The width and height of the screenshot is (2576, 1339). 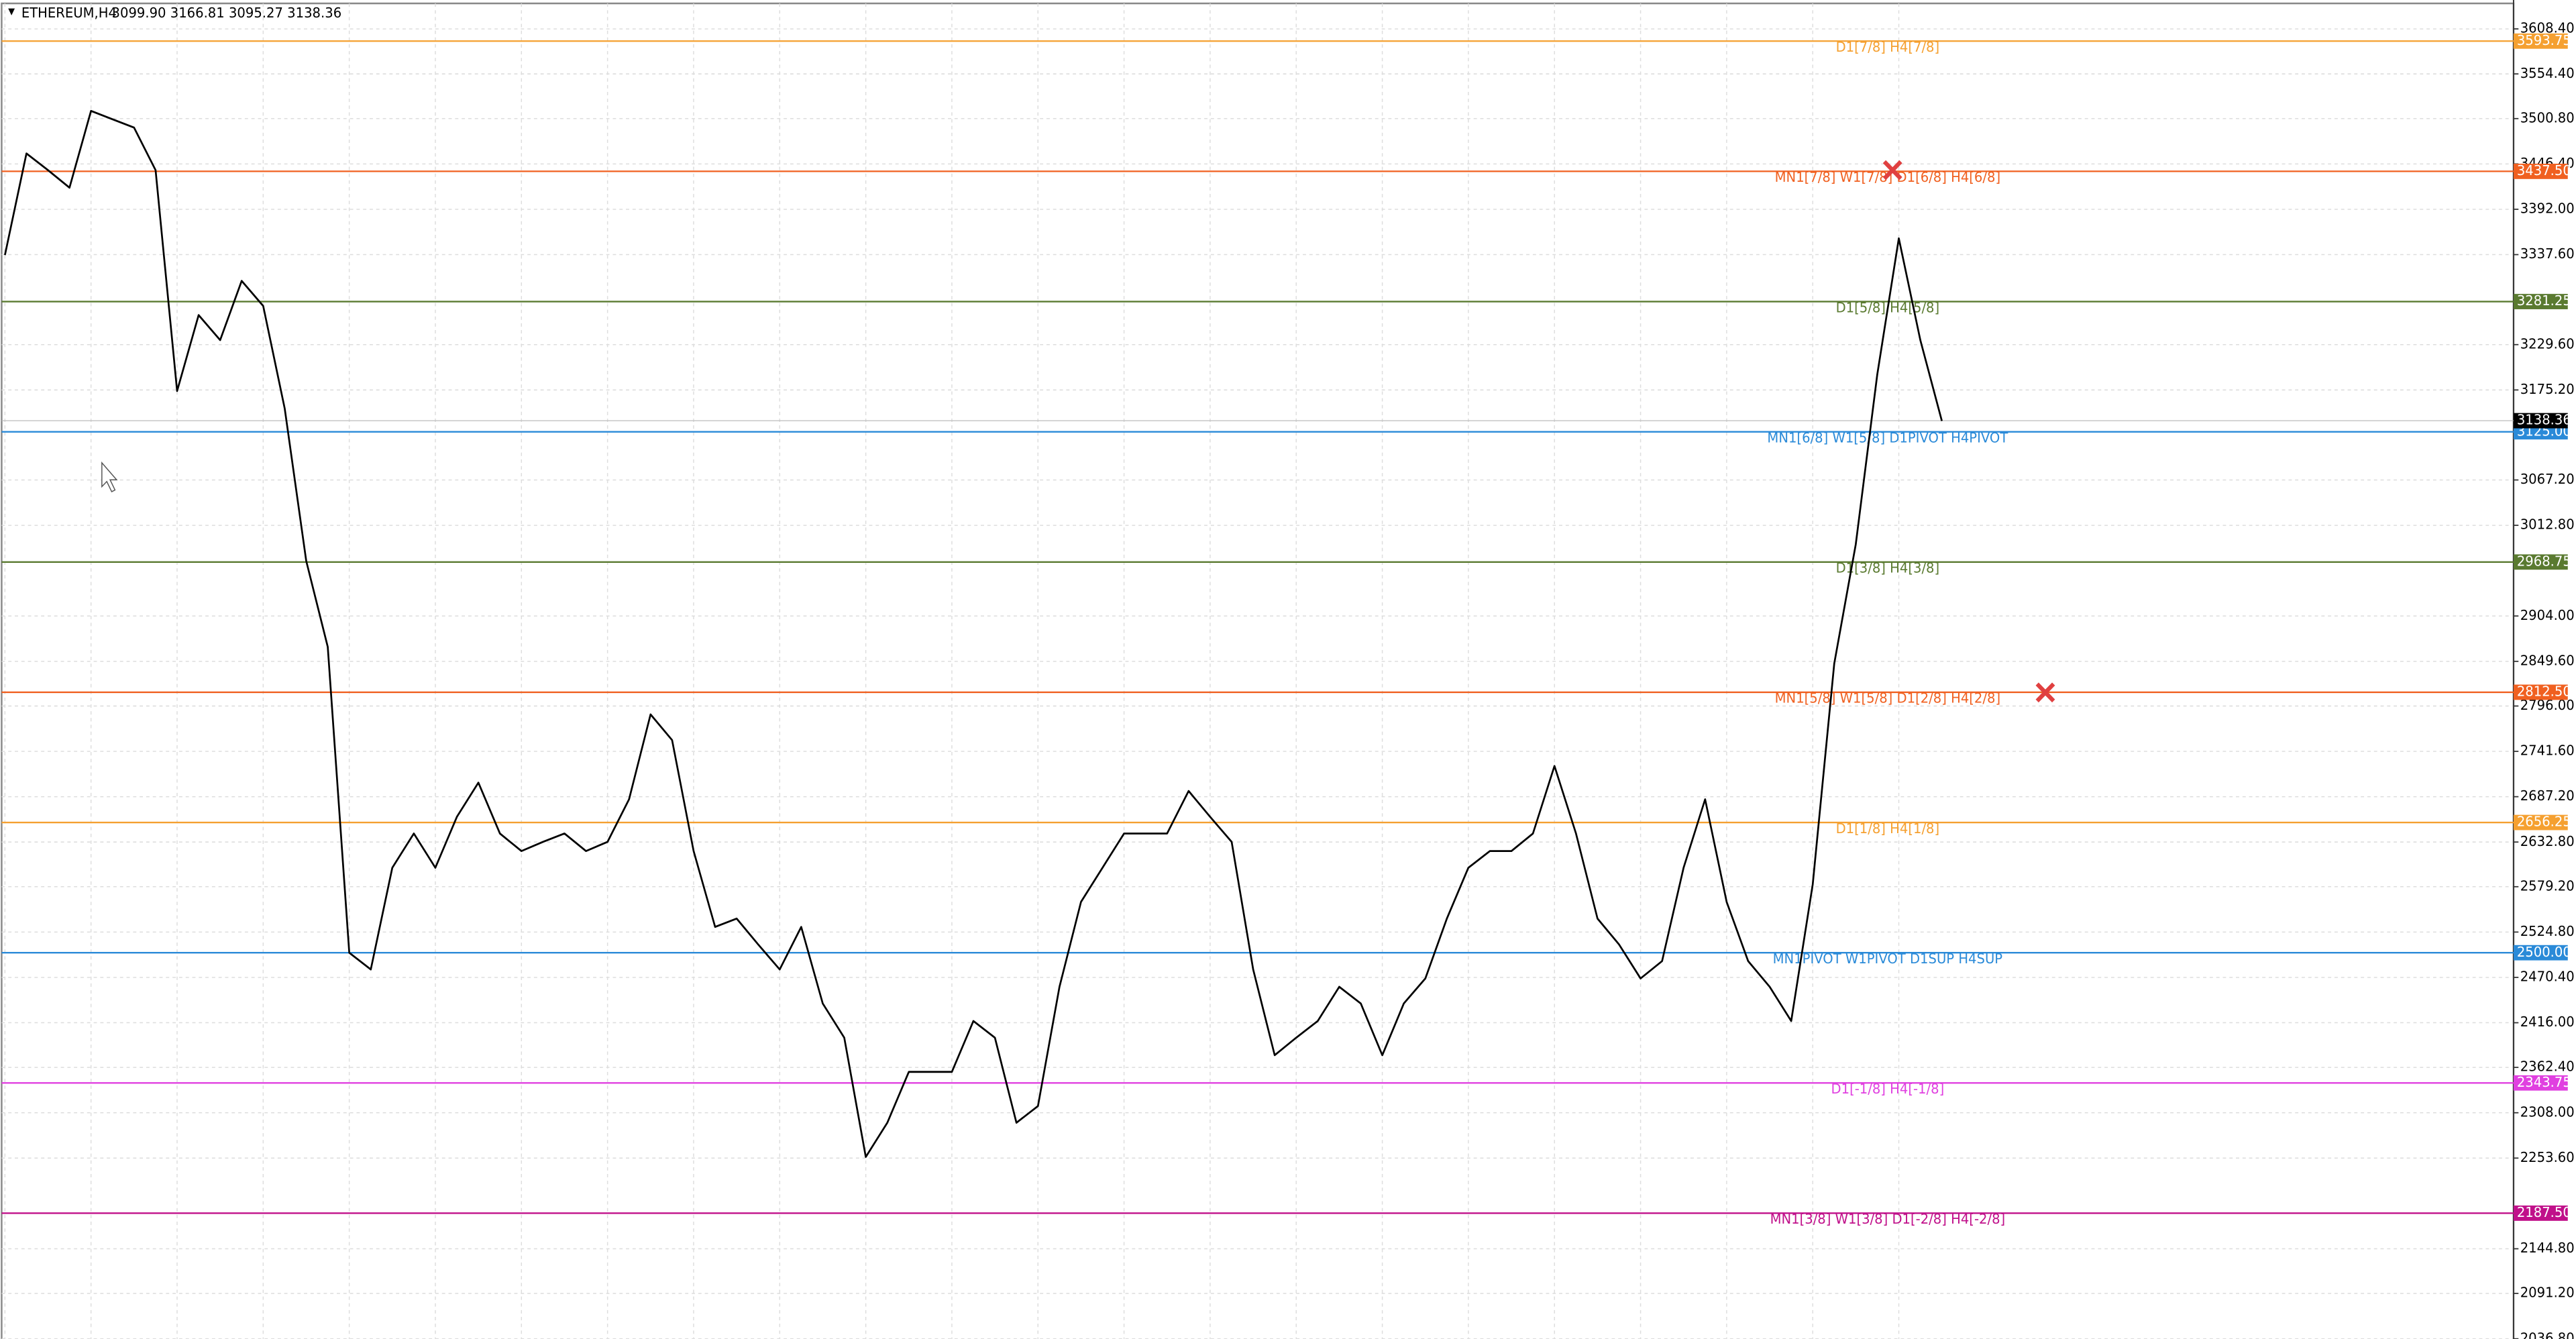 I want to click on y-tick-label: 2741.60, so click(x=2547, y=750).